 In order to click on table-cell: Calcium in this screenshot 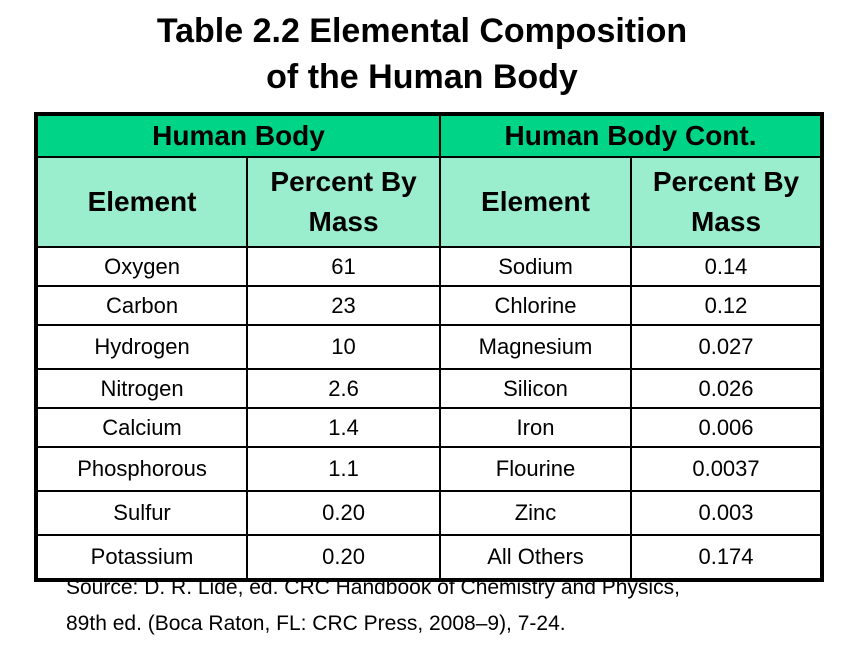, I will do `click(141, 427)`.